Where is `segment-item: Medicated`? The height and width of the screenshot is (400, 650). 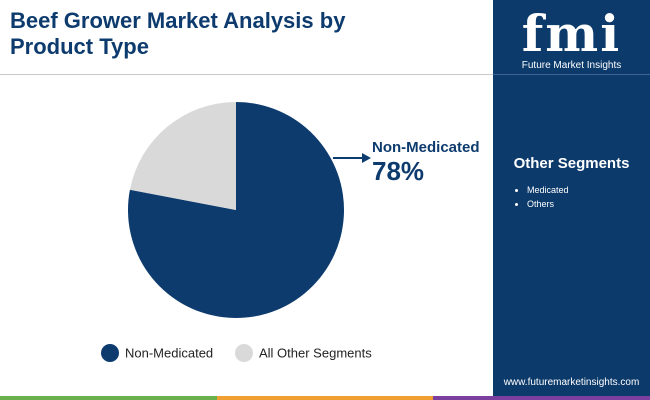 segment-item: Medicated is located at coordinates (548, 190).